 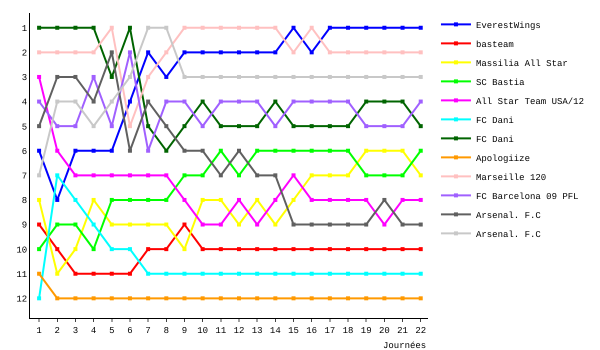 I want to click on x-tick-label: 7, so click(x=148, y=331).